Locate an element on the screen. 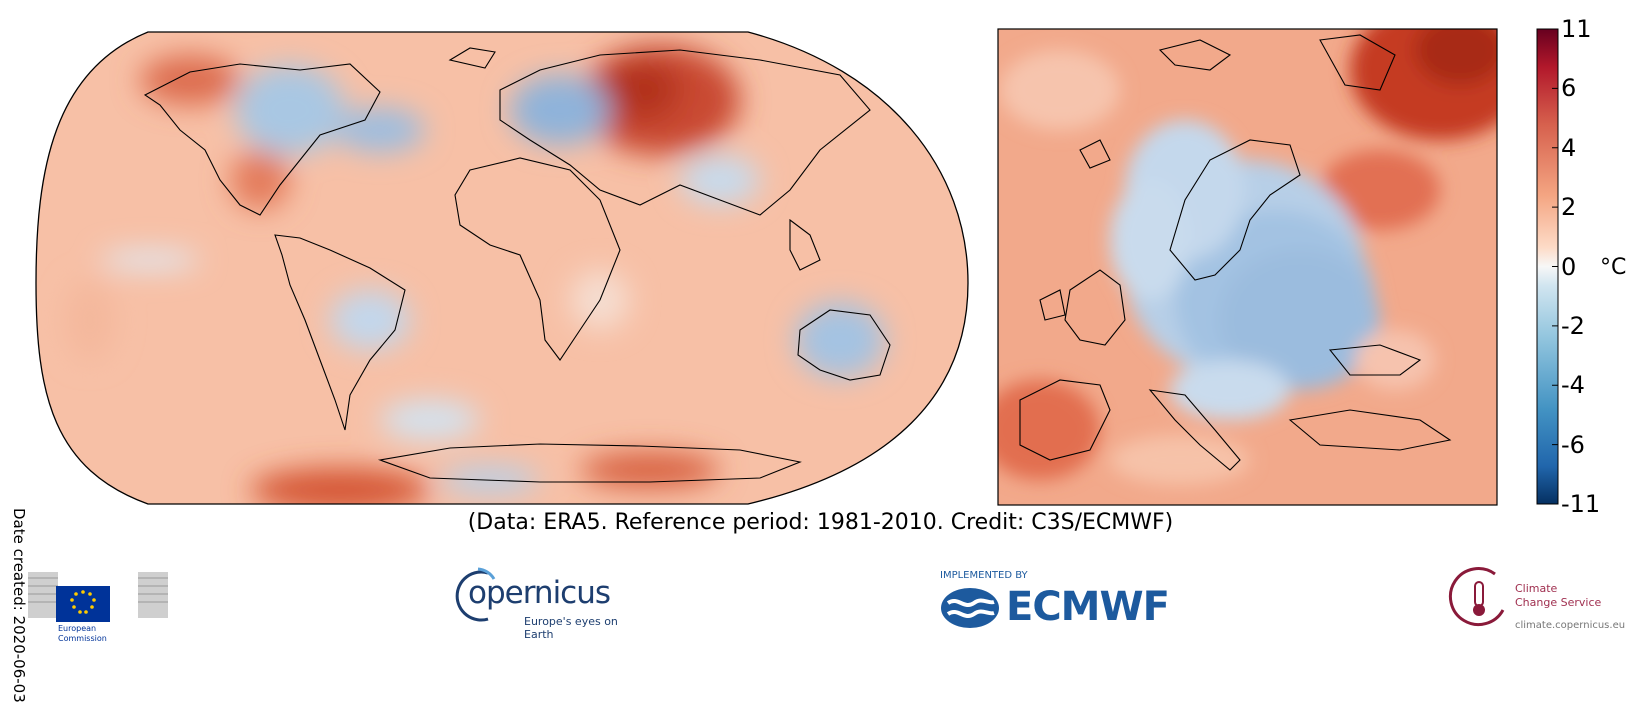  ec-text: European Commission is located at coordinates (82, 633).